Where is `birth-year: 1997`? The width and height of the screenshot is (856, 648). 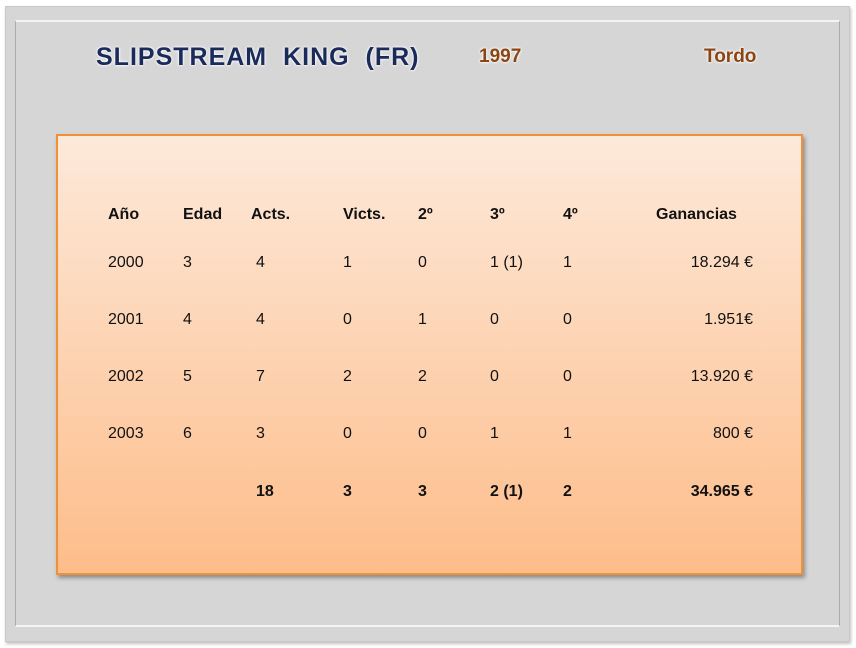 birth-year: 1997 is located at coordinates (500, 56).